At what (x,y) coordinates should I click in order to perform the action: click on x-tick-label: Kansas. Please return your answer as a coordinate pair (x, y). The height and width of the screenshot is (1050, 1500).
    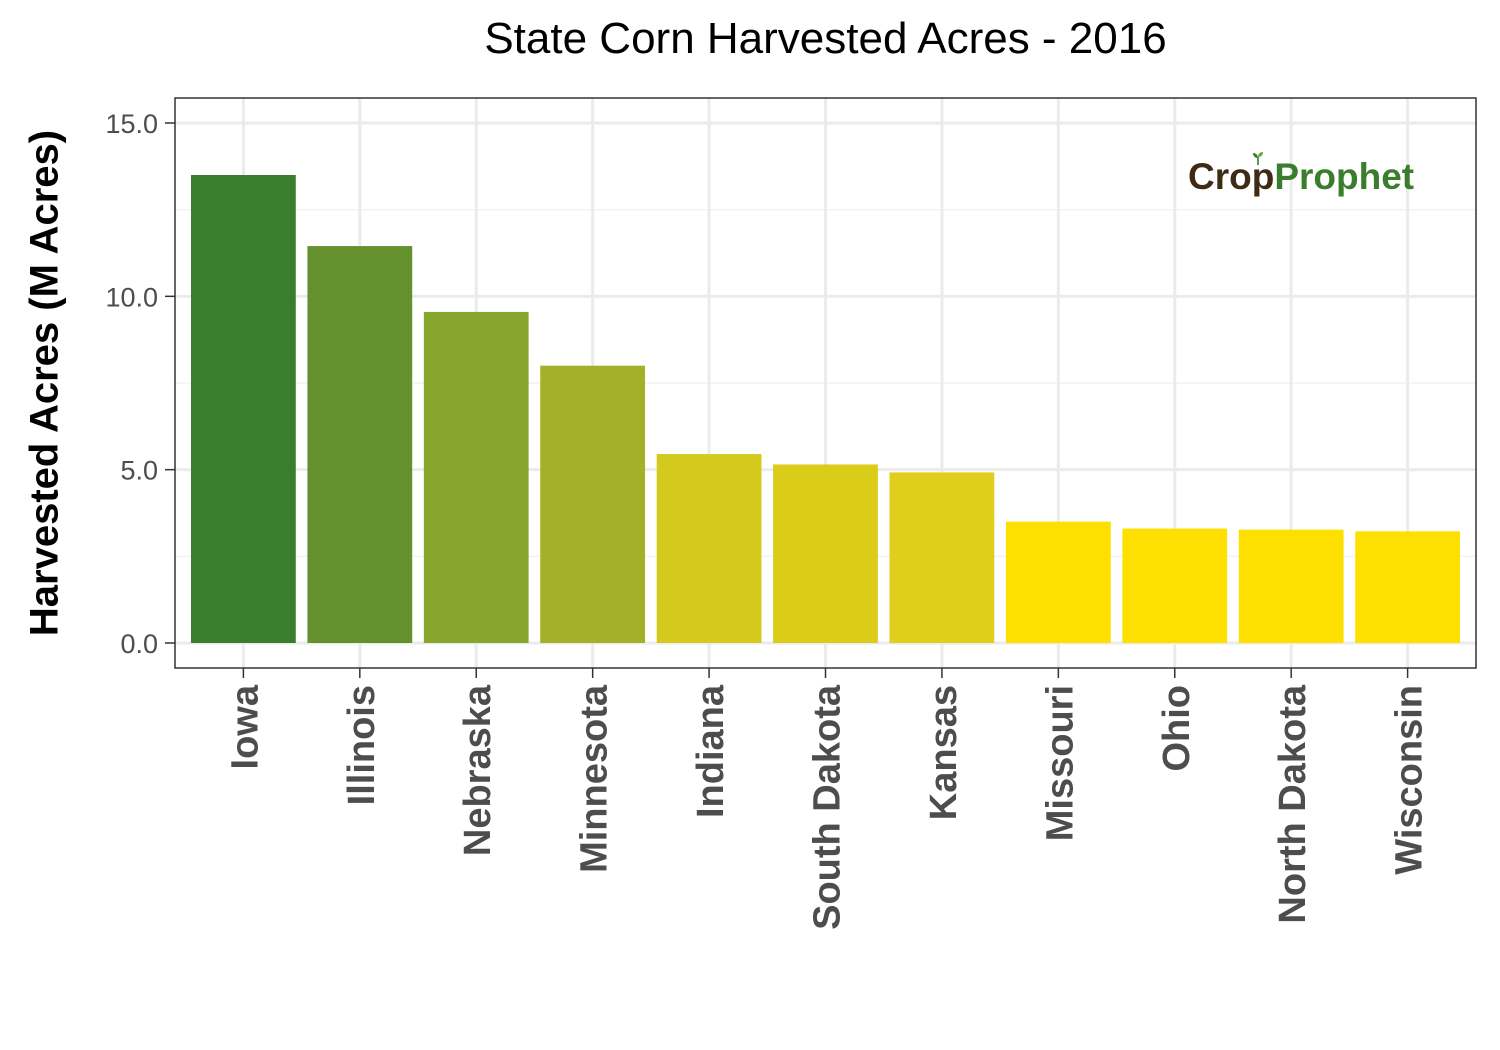
    Looking at the image, I should click on (944, 752).